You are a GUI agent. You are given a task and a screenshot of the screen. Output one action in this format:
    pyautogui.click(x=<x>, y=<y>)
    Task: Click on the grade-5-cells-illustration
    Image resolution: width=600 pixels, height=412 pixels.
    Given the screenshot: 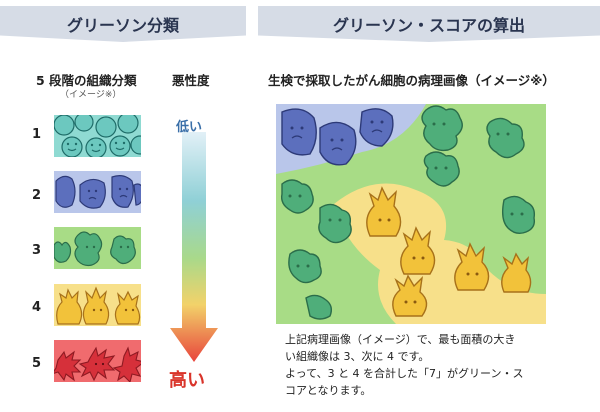 What is the action you would take?
    pyautogui.click(x=97, y=364)
    